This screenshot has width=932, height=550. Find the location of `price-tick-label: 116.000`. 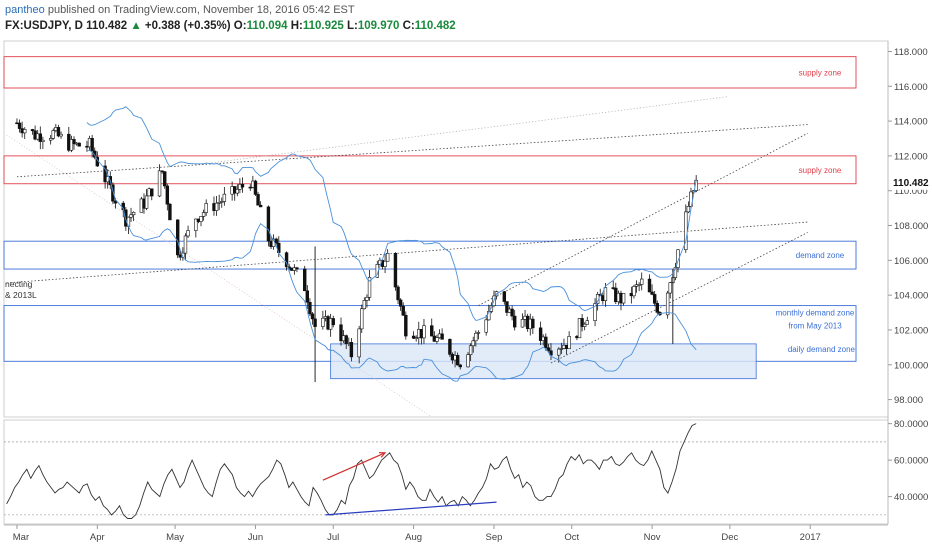

price-tick-label: 116.000 is located at coordinates (911, 87).